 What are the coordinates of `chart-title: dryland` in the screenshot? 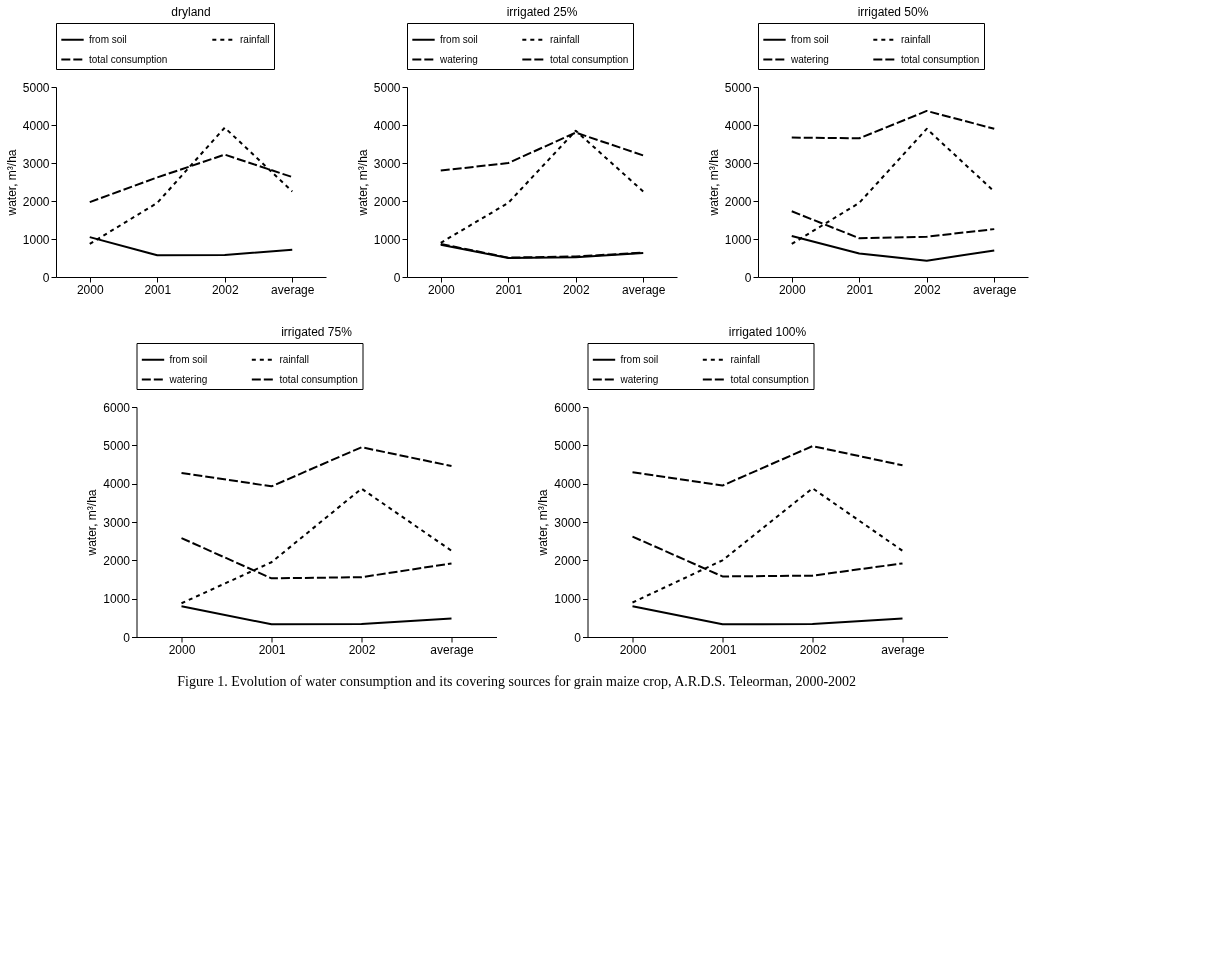 It's located at (191, 11).